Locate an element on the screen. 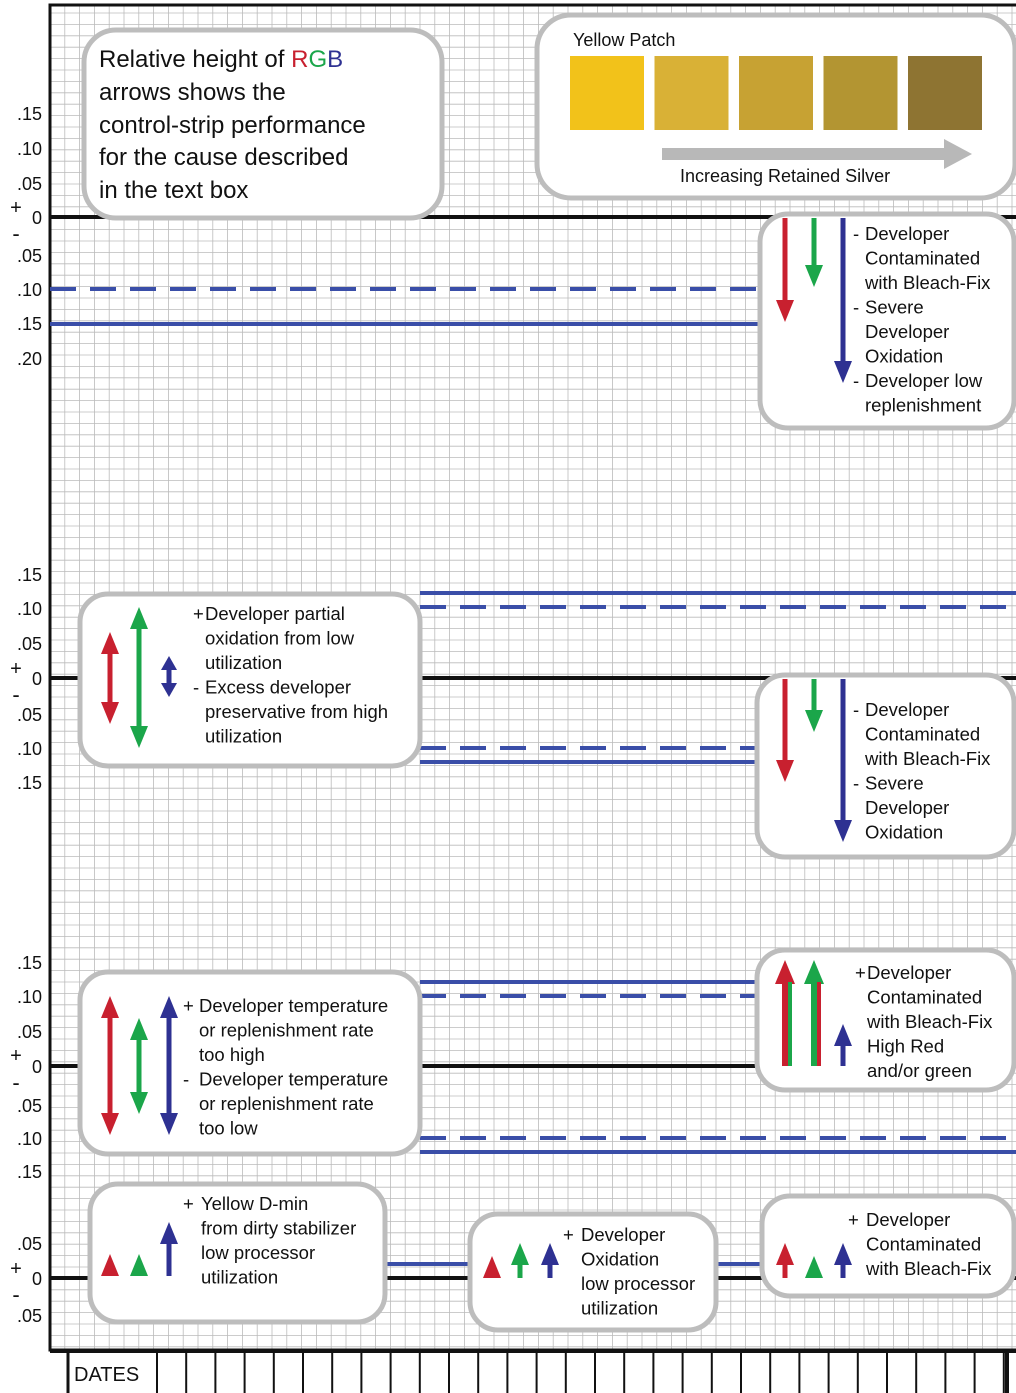  cause-box-s4-left-frame is located at coordinates (237, 1253).